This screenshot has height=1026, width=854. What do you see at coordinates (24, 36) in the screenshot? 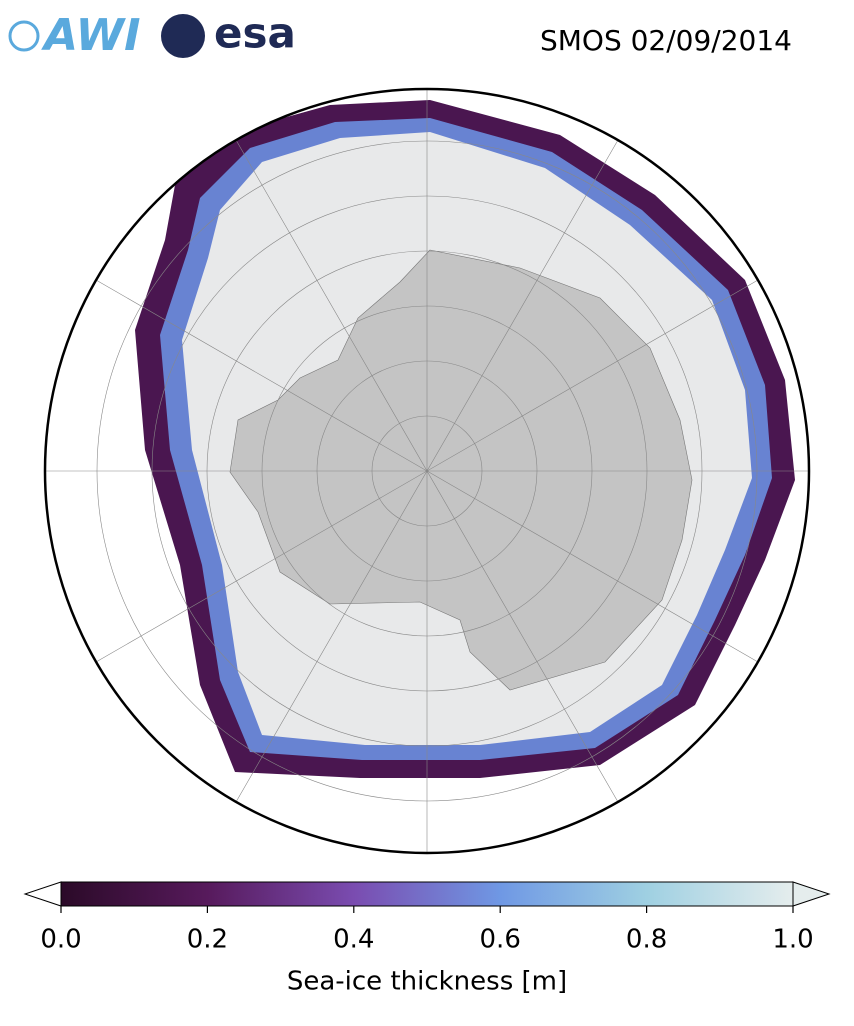
I see `awi-logo-mark` at bounding box center [24, 36].